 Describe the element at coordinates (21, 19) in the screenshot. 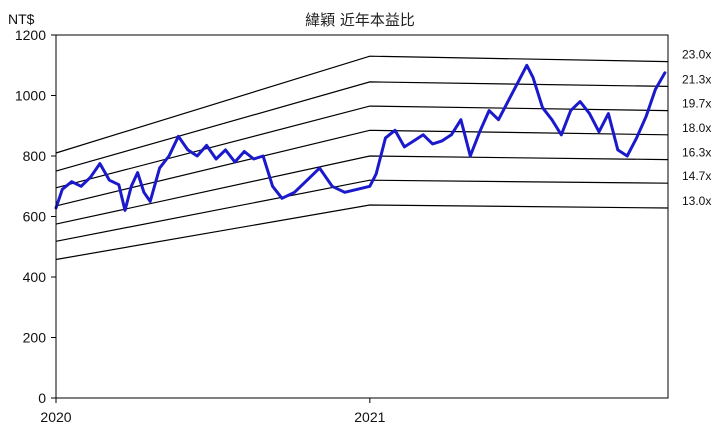

I see `y-axis-unit-label: NT$` at that location.